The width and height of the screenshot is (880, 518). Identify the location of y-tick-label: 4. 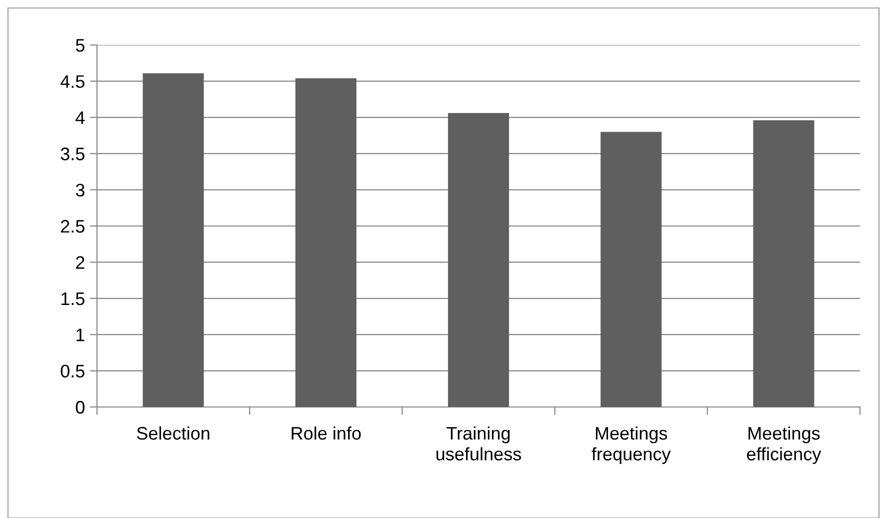
(80, 118).